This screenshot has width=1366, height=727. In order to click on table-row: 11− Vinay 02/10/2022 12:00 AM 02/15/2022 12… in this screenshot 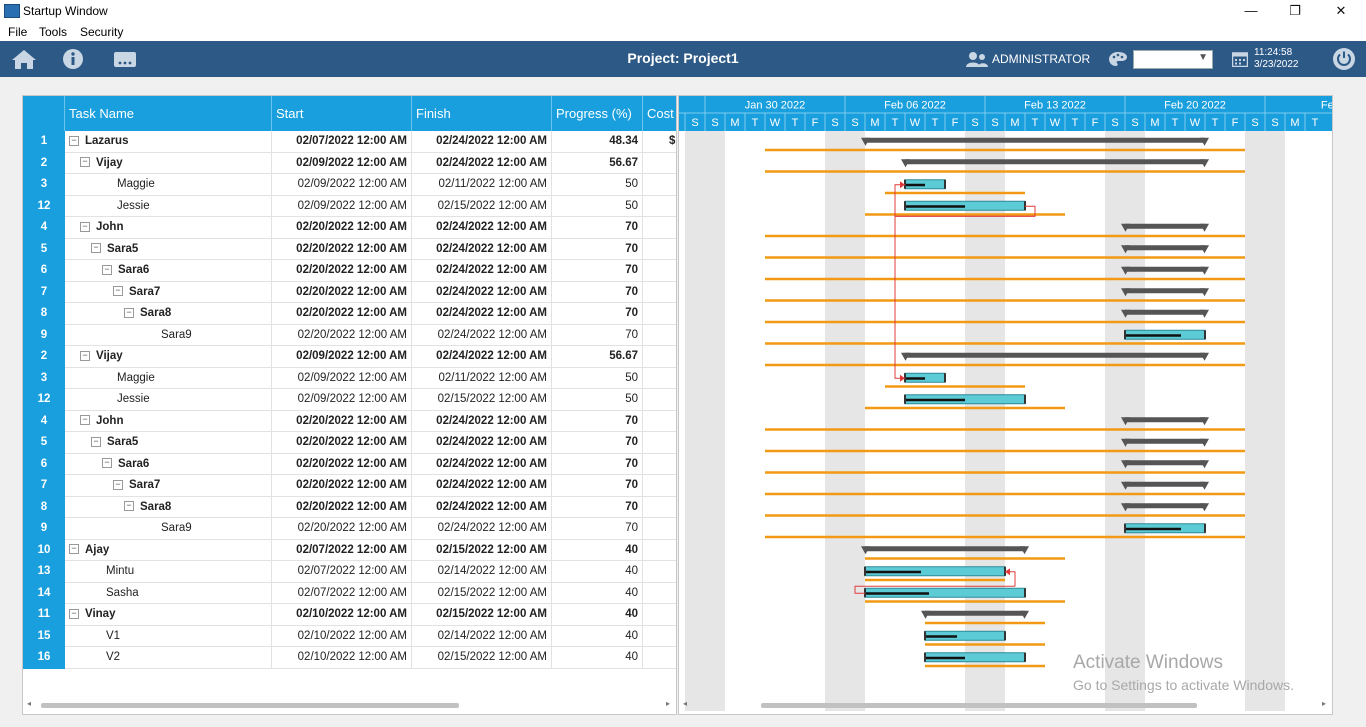, I will do `click(349, 615)`.